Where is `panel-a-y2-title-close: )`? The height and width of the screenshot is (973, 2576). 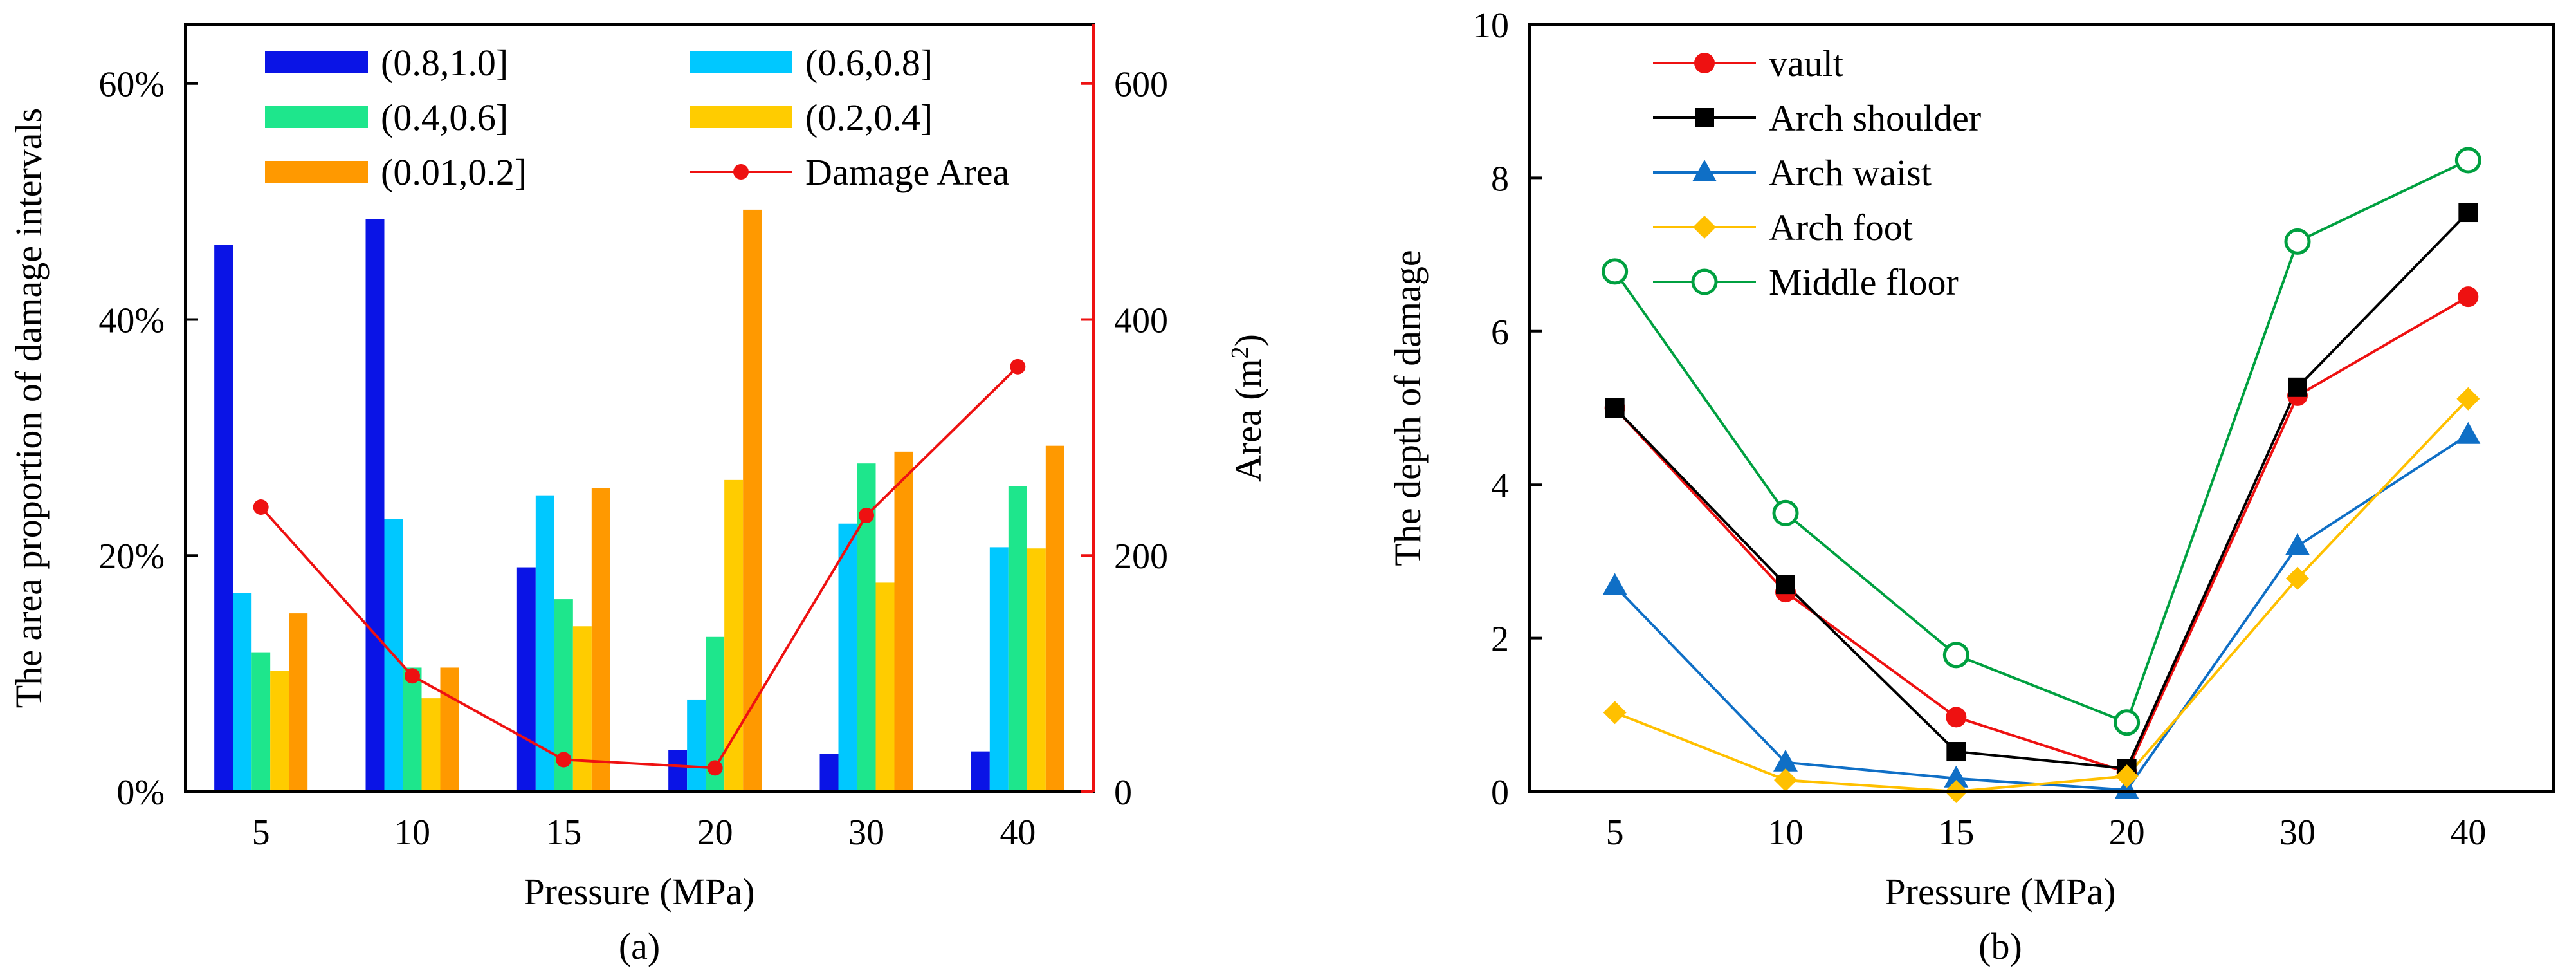
panel-a-y2-title-close: ) is located at coordinates (1248, 340).